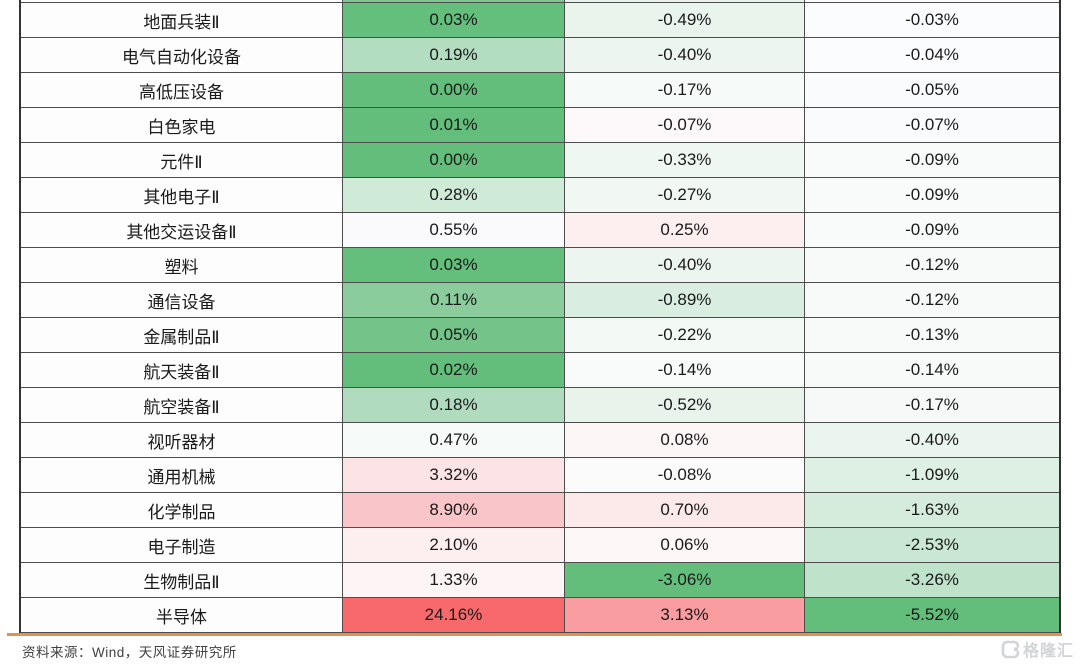  What do you see at coordinates (454, 615) in the screenshot?
I see `value-cell: 24.16%` at bounding box center [454, 615].